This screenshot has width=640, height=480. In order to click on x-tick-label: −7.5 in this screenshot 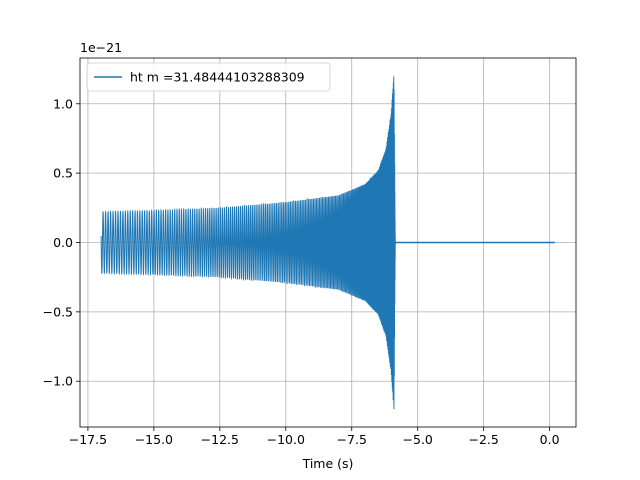, I will do `click(352, 439)`.